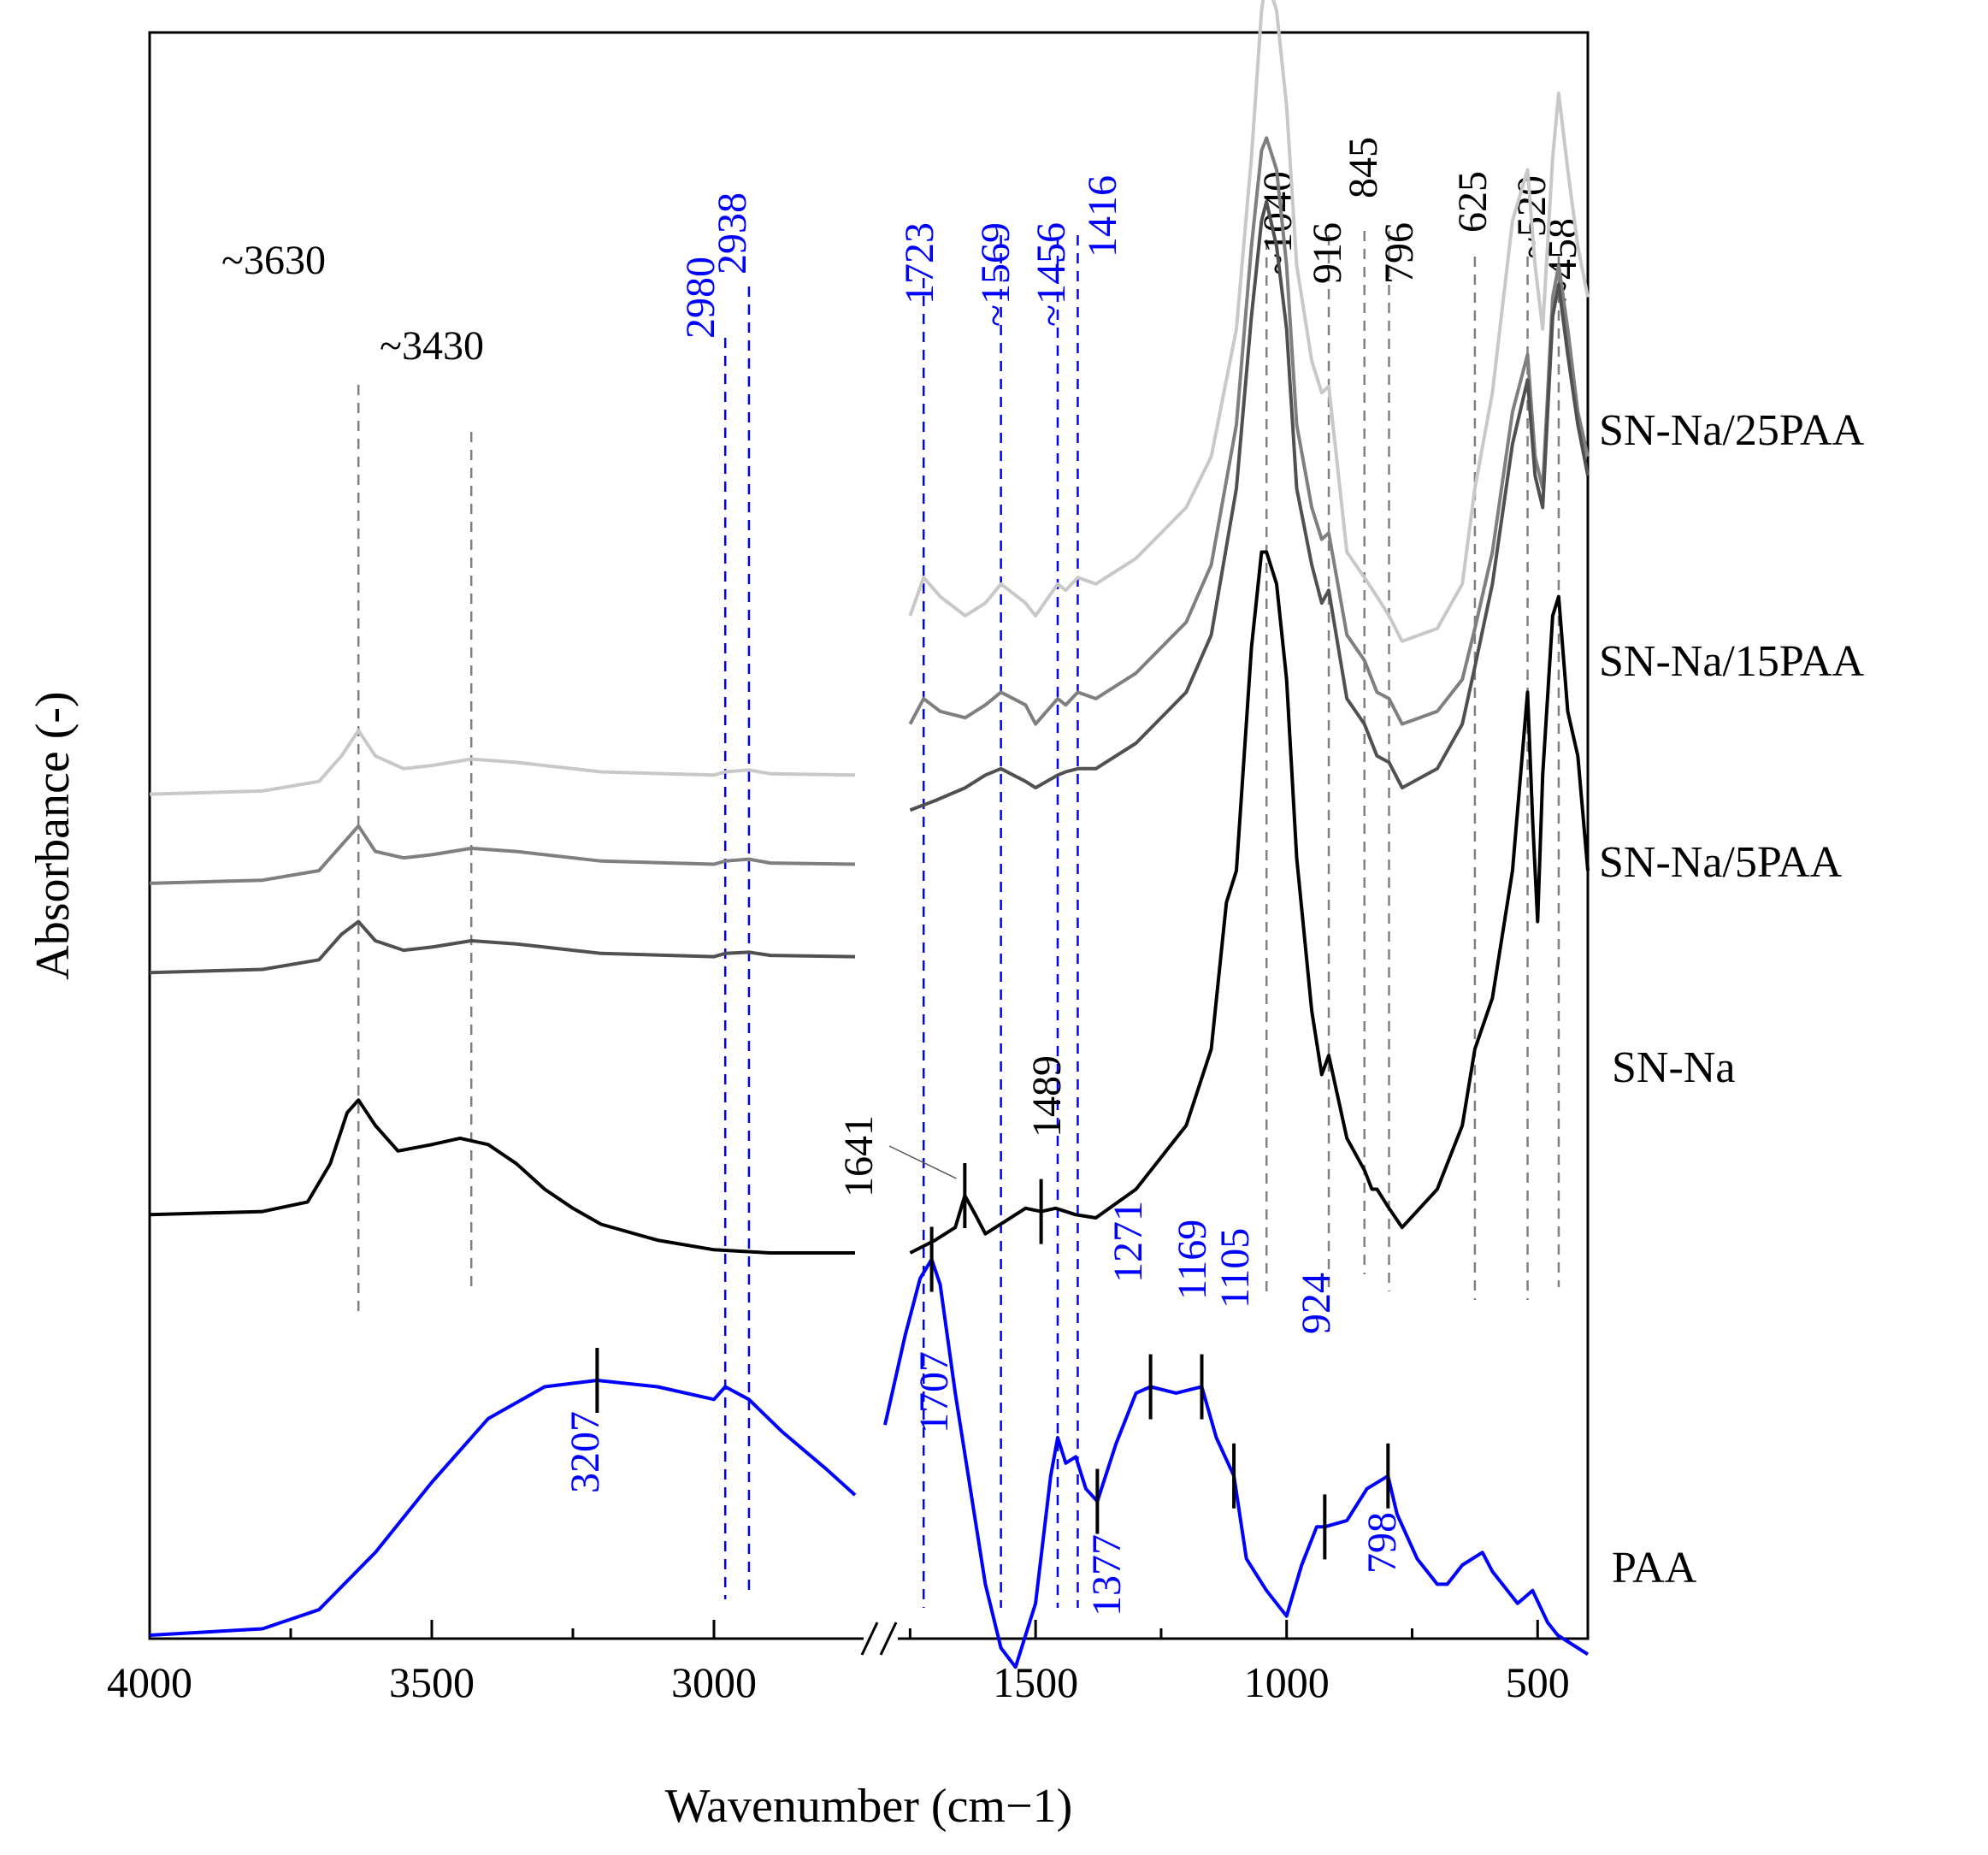 The height and width of the screenshot is (1855, 1988). I want to click on series-paa-right, so click(1236, 1463).